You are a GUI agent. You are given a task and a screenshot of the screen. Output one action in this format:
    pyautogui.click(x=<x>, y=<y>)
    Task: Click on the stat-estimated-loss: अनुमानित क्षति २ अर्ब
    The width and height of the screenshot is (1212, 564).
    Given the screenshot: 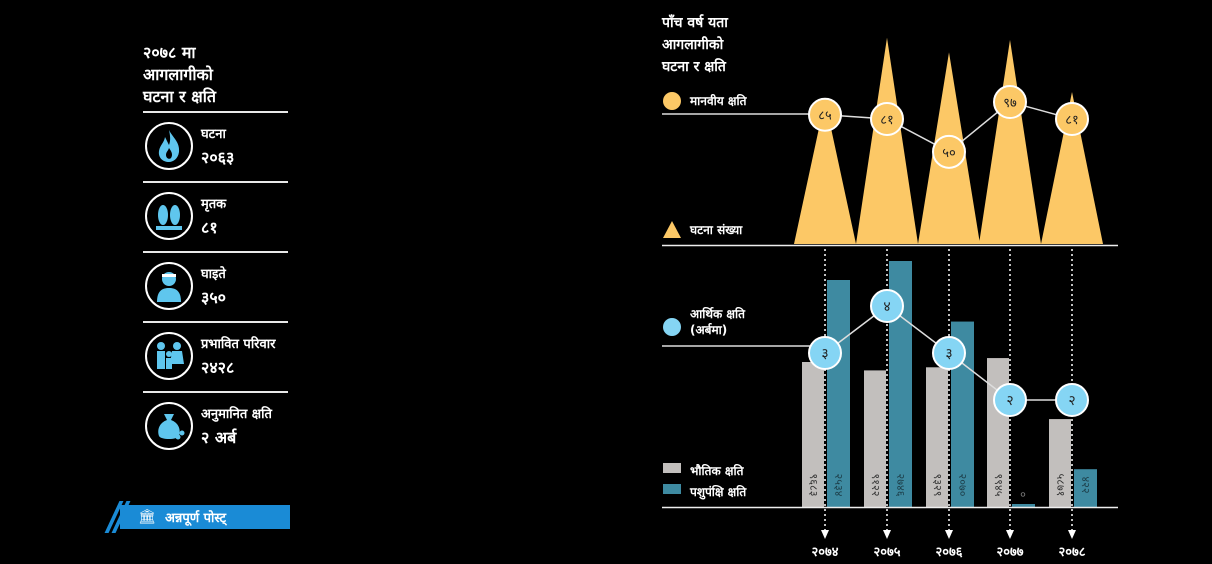 What is the action you would take?
    pyautogui.click(x=218, y=432)
    